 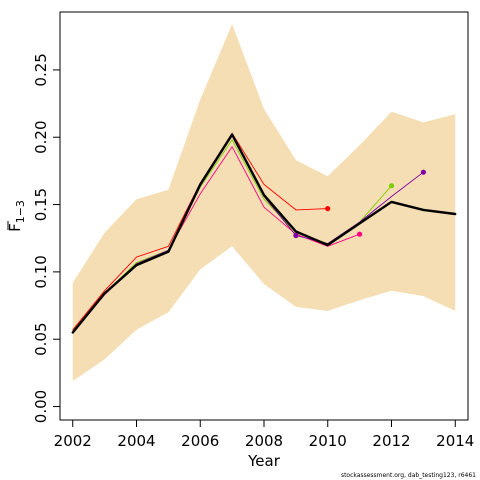 I want to click on y-tick-label-3: 0.15, so click(x=41, y=204).